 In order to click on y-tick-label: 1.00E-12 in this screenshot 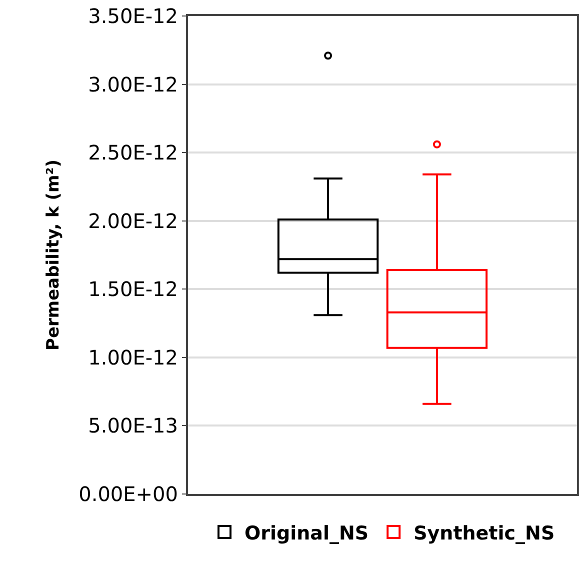, I will do `click(133, 357)`.